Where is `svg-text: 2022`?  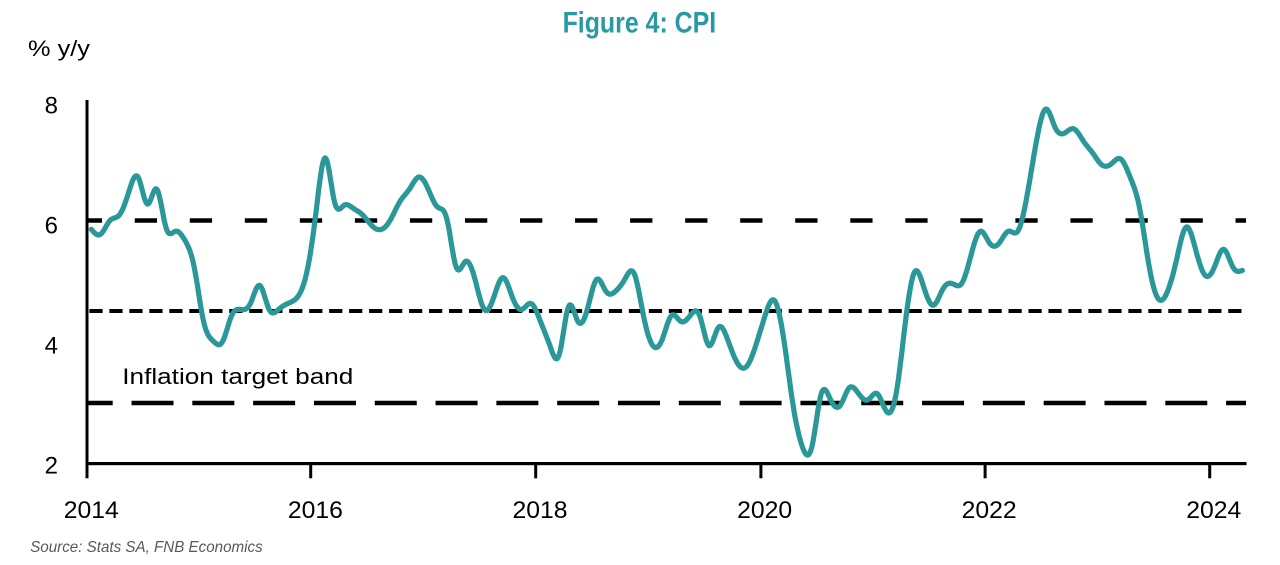
svg-text: 2022 is located at coordinates (989, 510).